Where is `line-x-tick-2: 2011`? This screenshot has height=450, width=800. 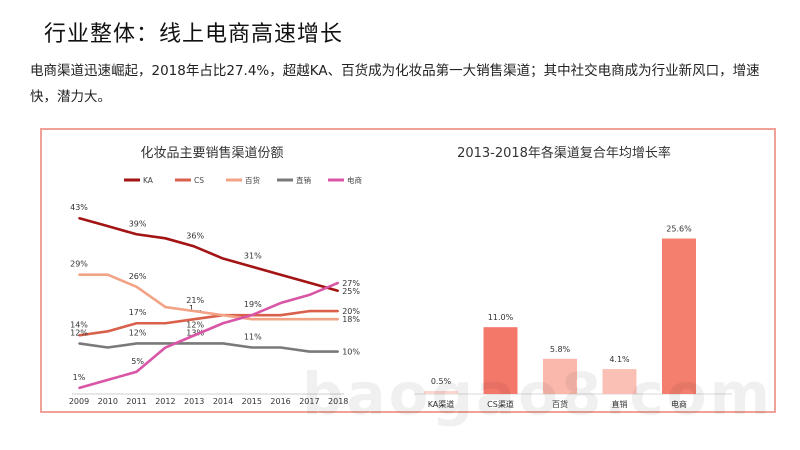 line-x-tick-2: 2011 is located at coordinates (136, 401).